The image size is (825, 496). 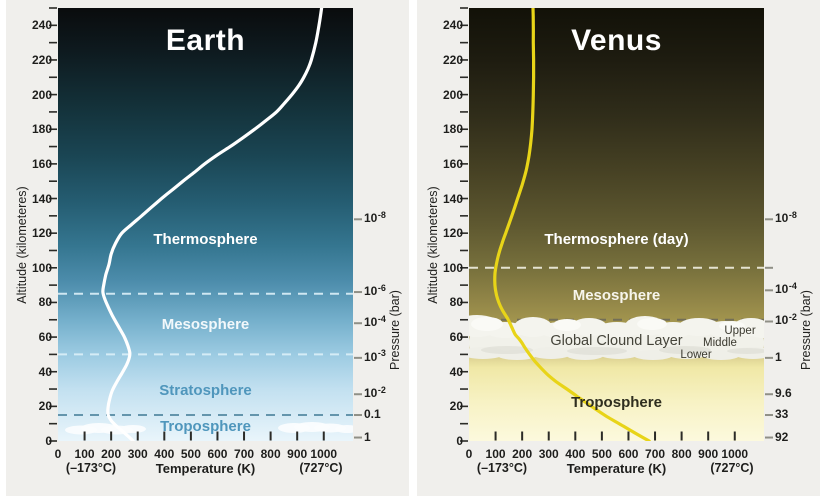 I want to click on pressure-tick-label: 10⁻³, so click(x=375, y=357).